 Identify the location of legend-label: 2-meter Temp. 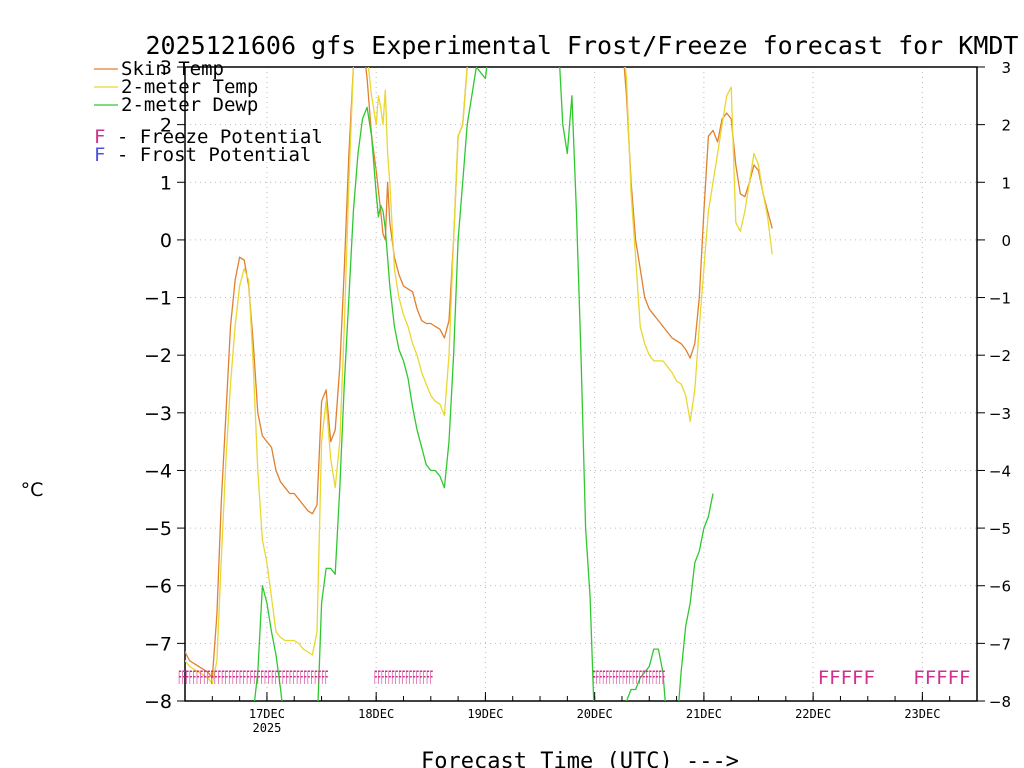
(189, 87).